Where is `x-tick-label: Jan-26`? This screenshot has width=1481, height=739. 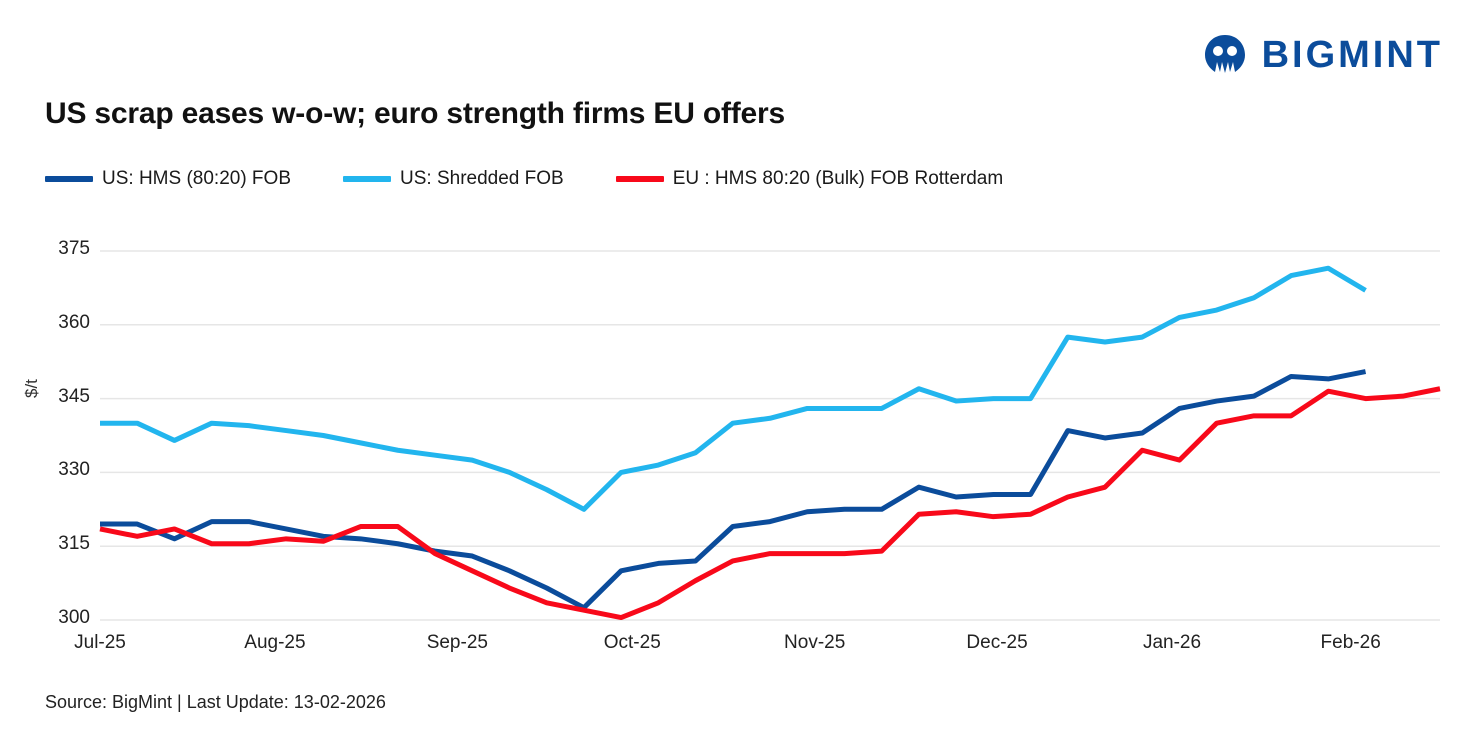
x-tick-label: Jan-26 is located at coordinates (1172, 642).